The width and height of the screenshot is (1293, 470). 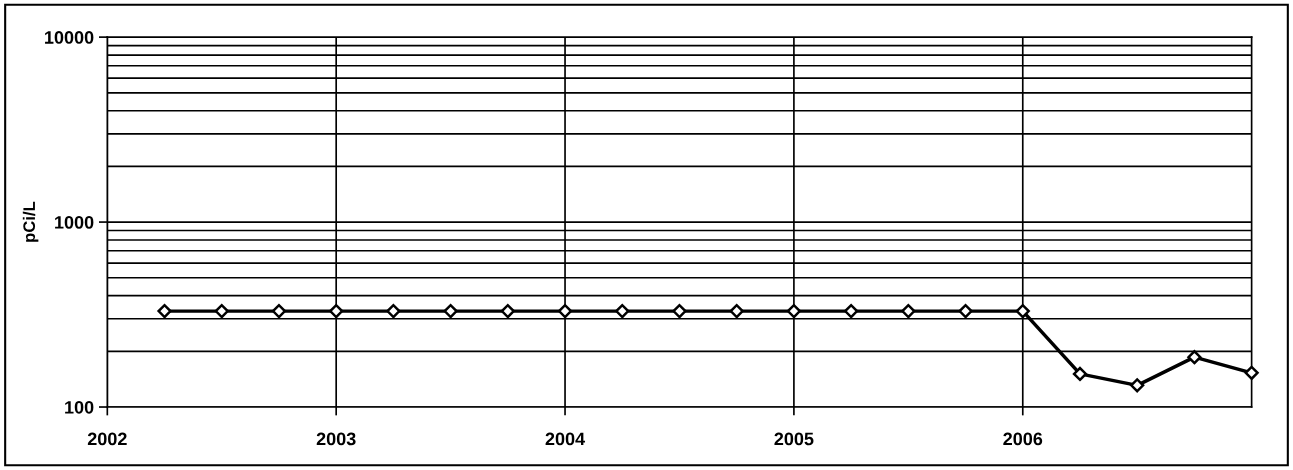 I want to click on x-tick-label: 2006, so click(x=1023, y=439).